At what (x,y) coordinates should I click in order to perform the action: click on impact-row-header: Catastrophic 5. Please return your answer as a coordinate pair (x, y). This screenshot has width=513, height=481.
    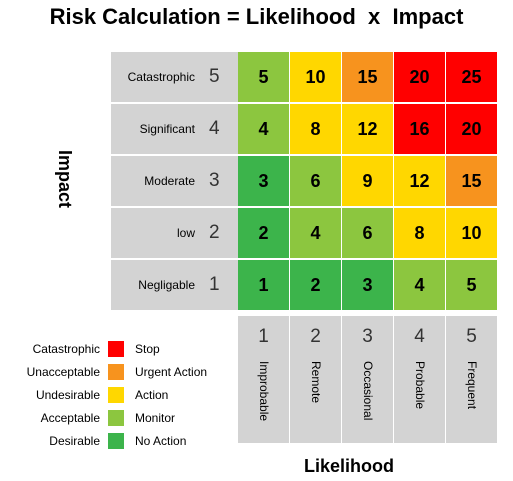
    Looking at the image, I should click on (174, 77).